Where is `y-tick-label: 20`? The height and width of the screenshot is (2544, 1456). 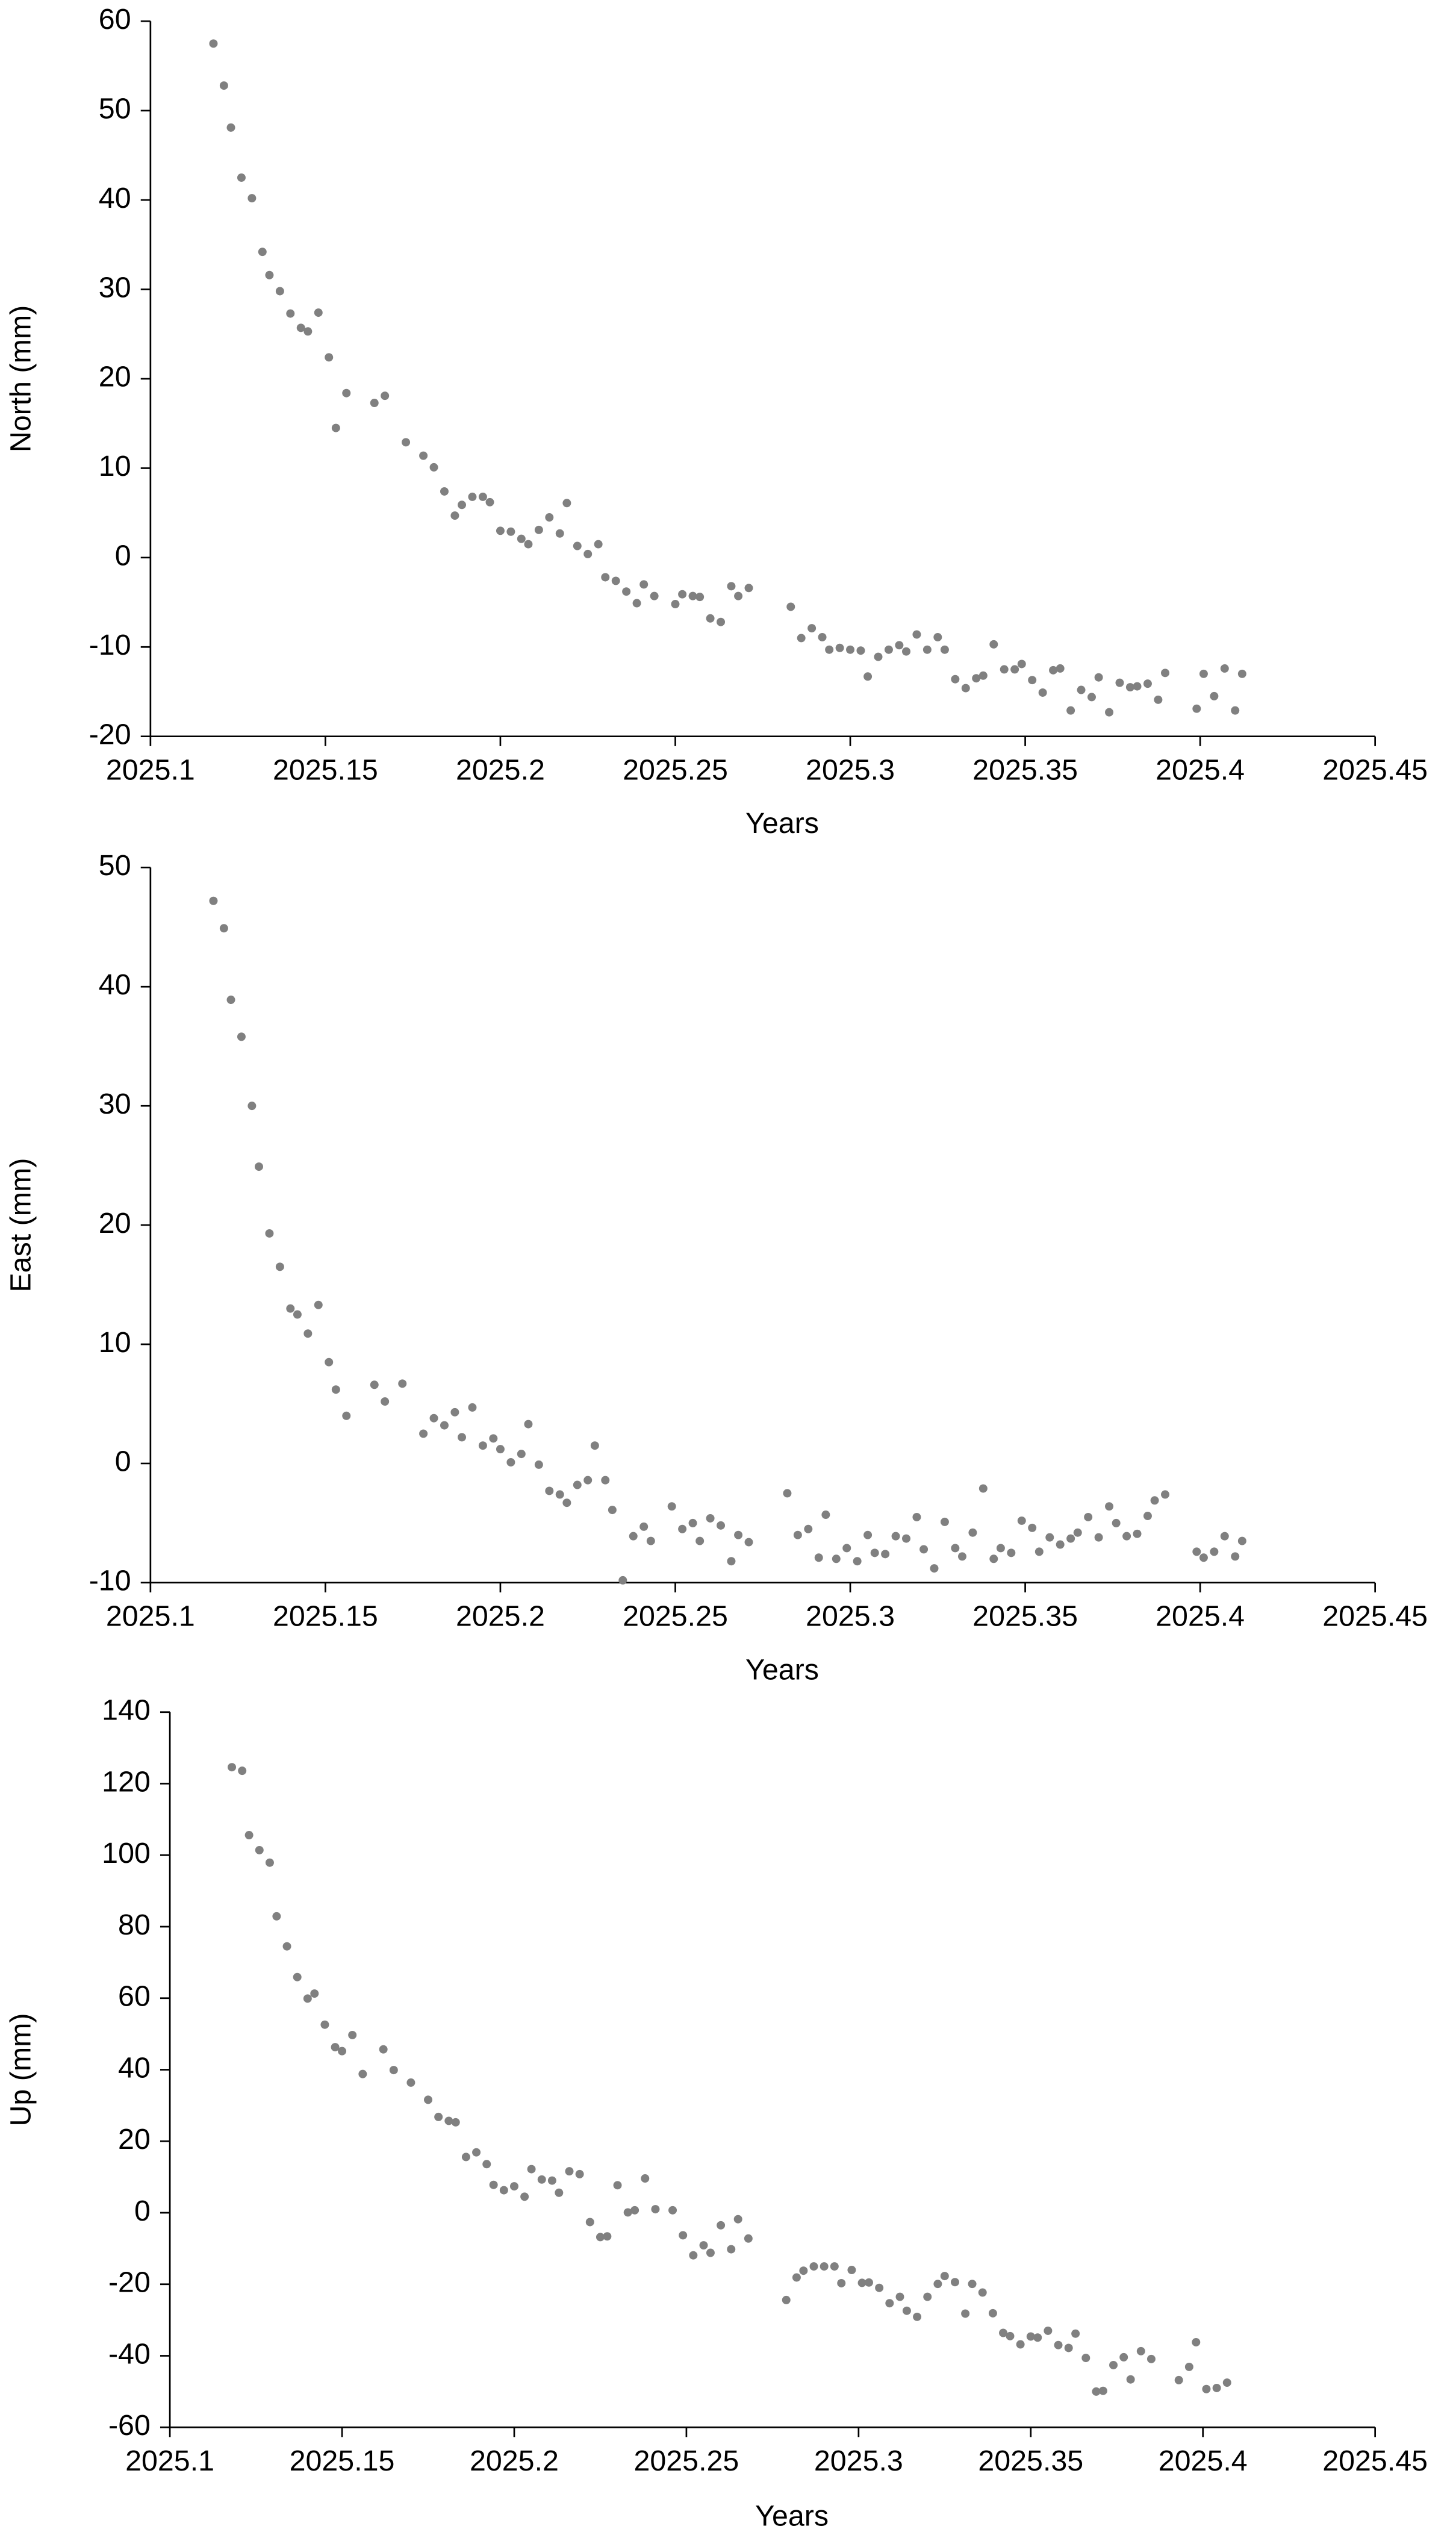 y-tick-label: 20 is located at coordinates (115, 1223).